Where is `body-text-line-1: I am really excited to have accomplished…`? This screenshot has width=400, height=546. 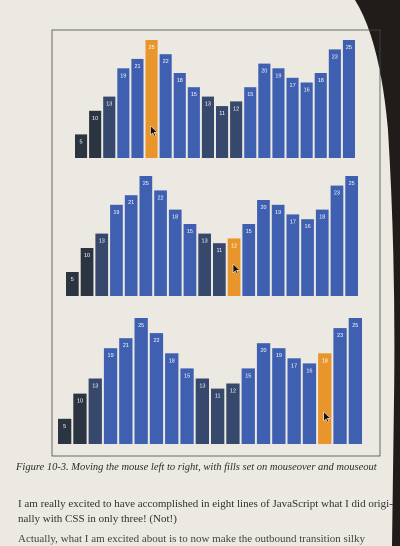
body-text-line-1: I am really excited to have accomplished… is located at coordinates (205, 504).